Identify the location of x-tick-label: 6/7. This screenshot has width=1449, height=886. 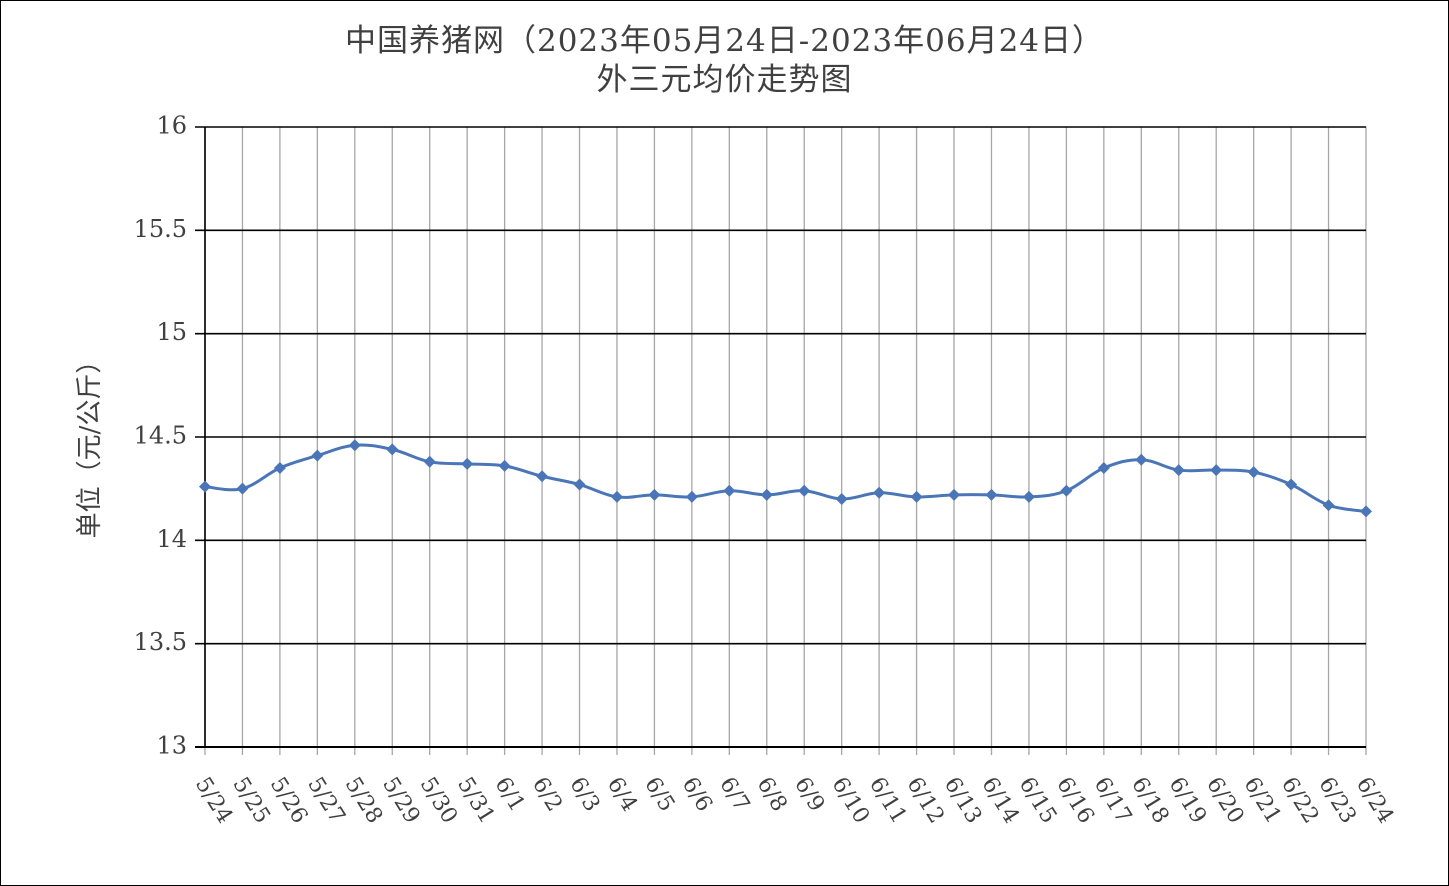
(734, 794).